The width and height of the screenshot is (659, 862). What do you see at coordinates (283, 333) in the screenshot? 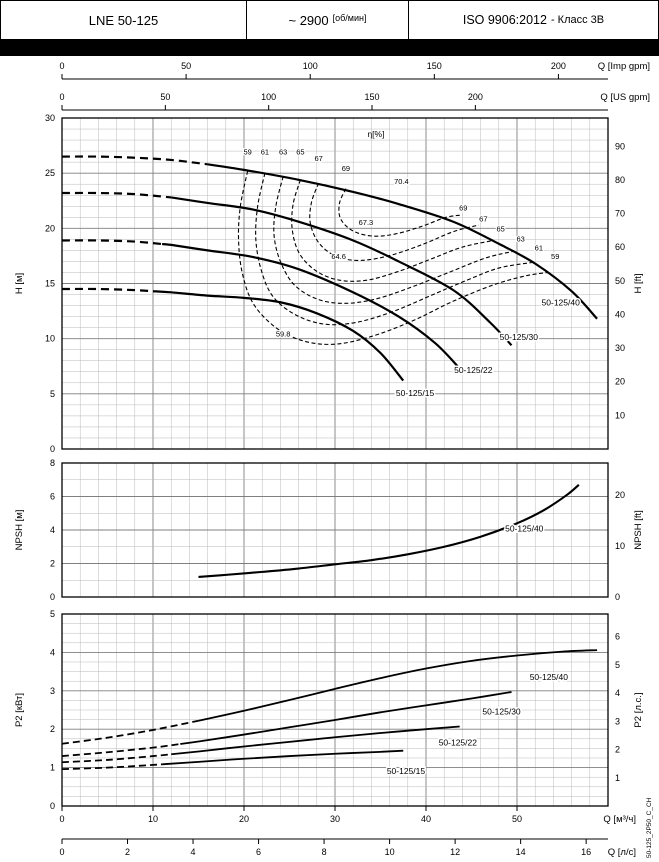
I see `eta-bep-label: 59.8` at bounding box center [283, 333].